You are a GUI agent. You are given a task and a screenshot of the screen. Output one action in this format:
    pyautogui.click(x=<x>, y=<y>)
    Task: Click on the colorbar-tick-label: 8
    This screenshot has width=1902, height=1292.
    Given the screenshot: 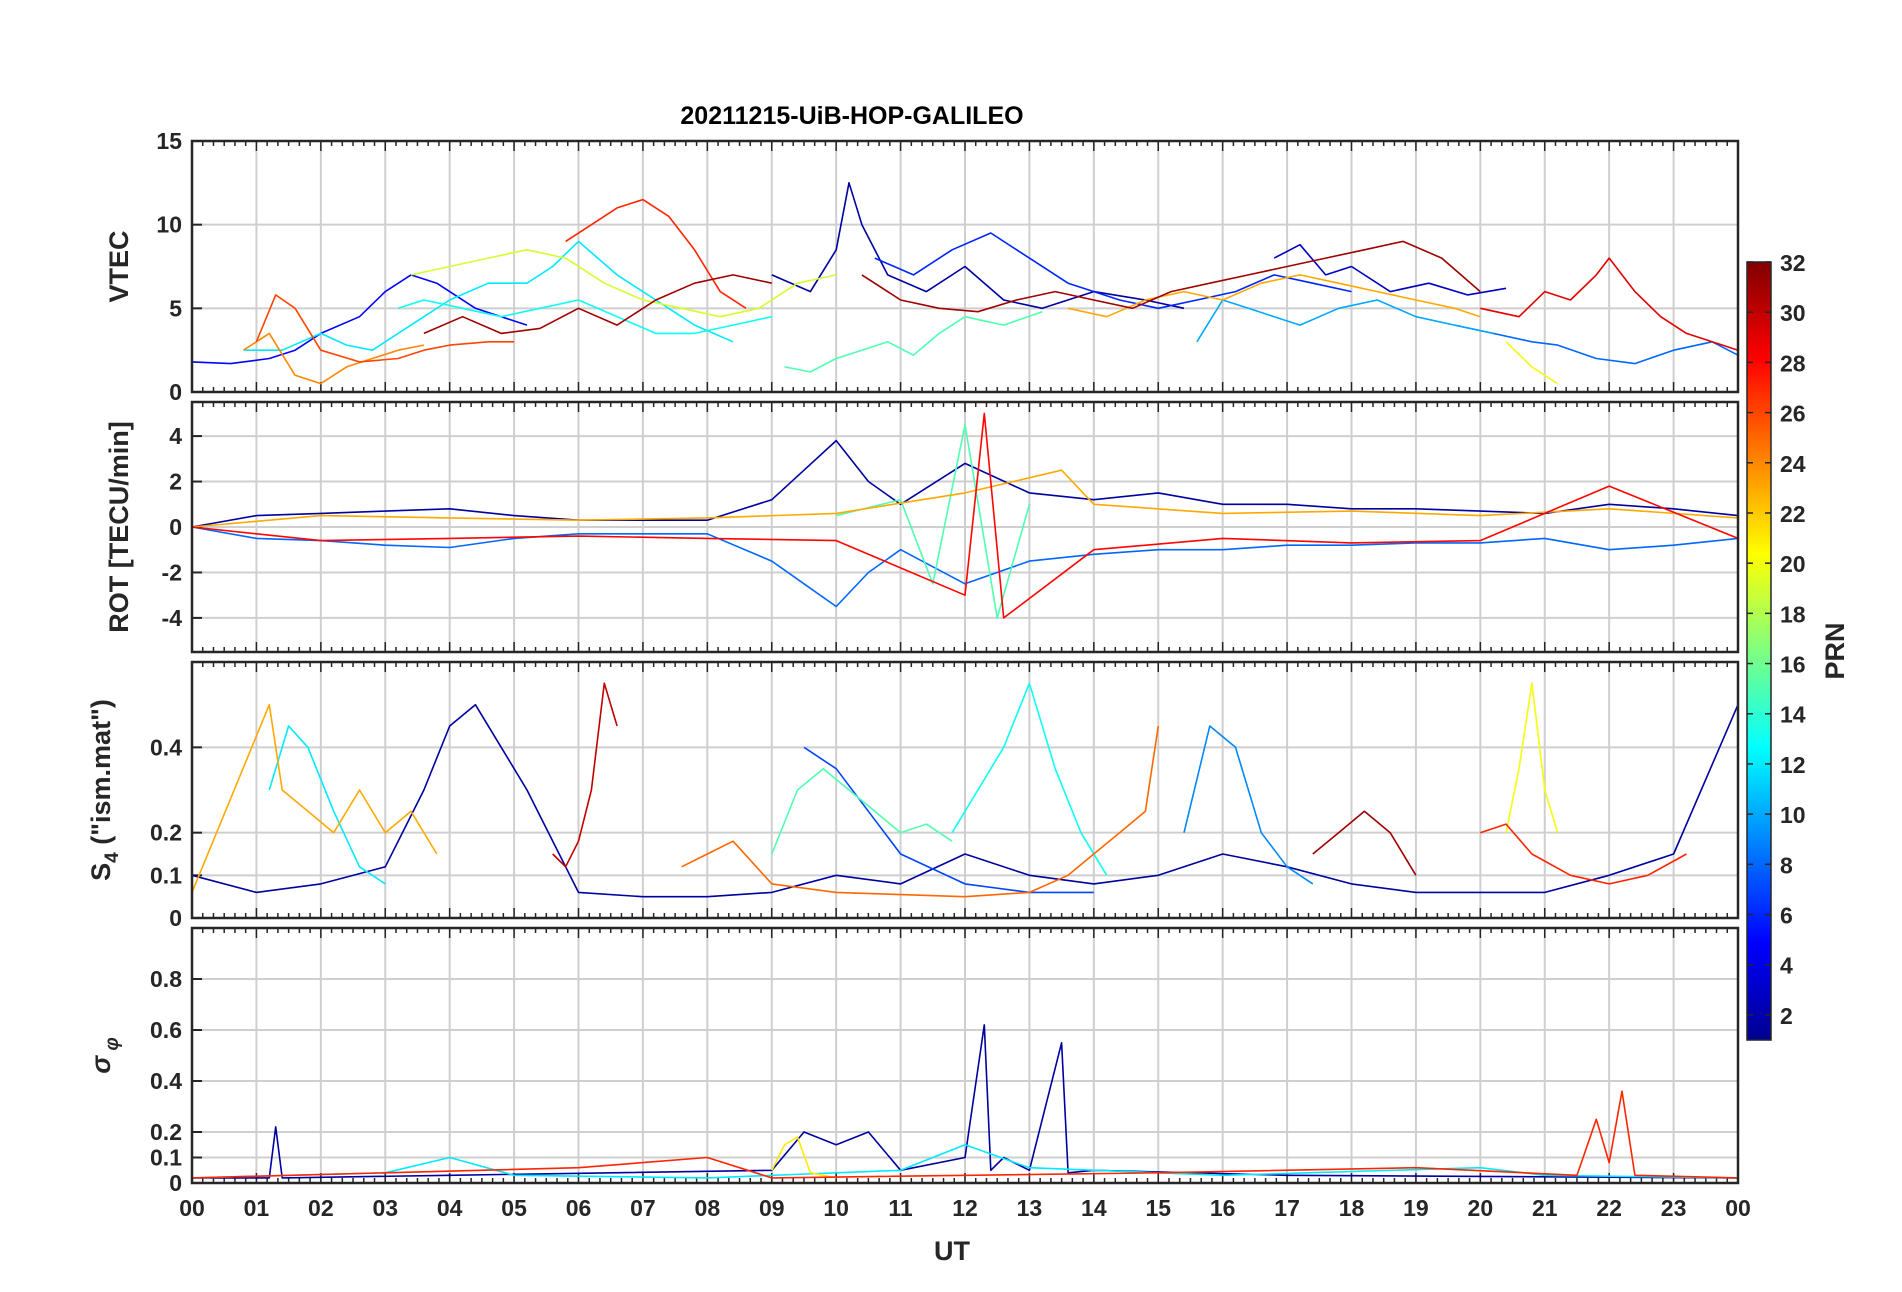 What is the action you would take?
    pyautogui.click(x=1786, y=865)
    